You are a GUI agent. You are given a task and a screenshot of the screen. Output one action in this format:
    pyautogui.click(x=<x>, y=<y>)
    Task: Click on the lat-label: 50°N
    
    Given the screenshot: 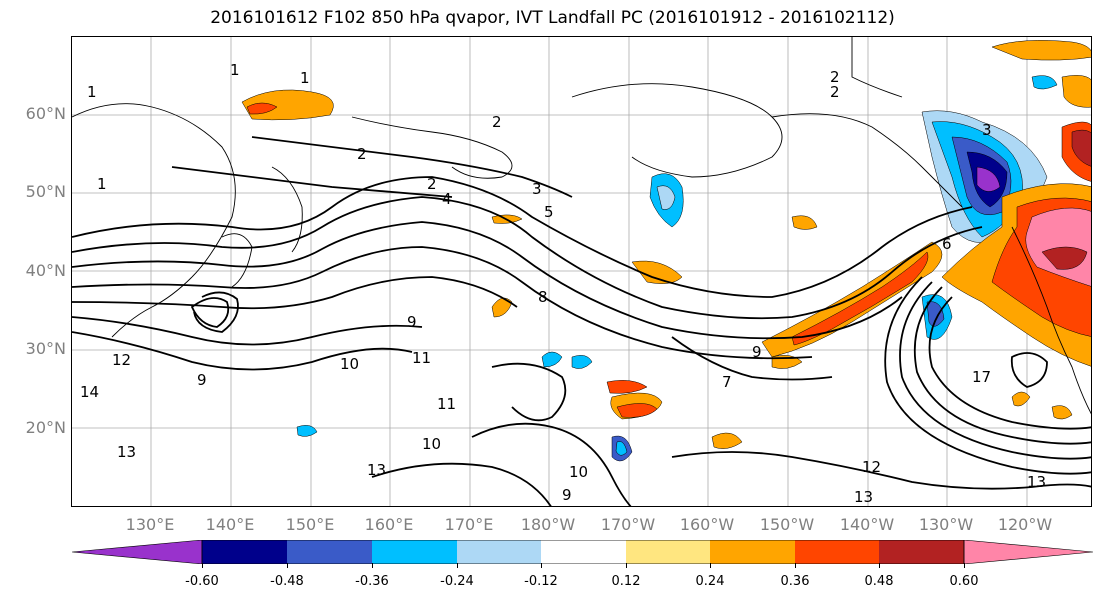 What is the action you would take?
    pyautogui.click(x=45, y=191)
    